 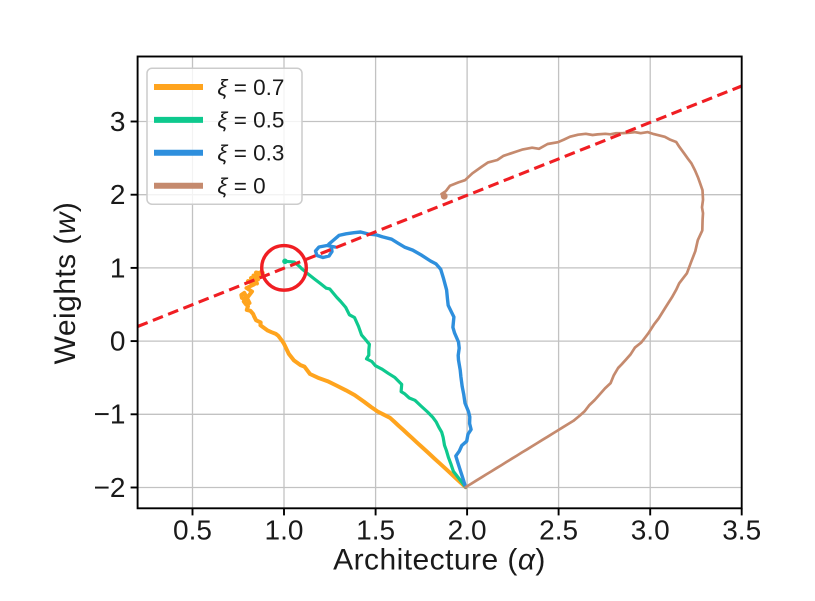 I want to click on svg-text: 3.5, so click(x=741, y=529).